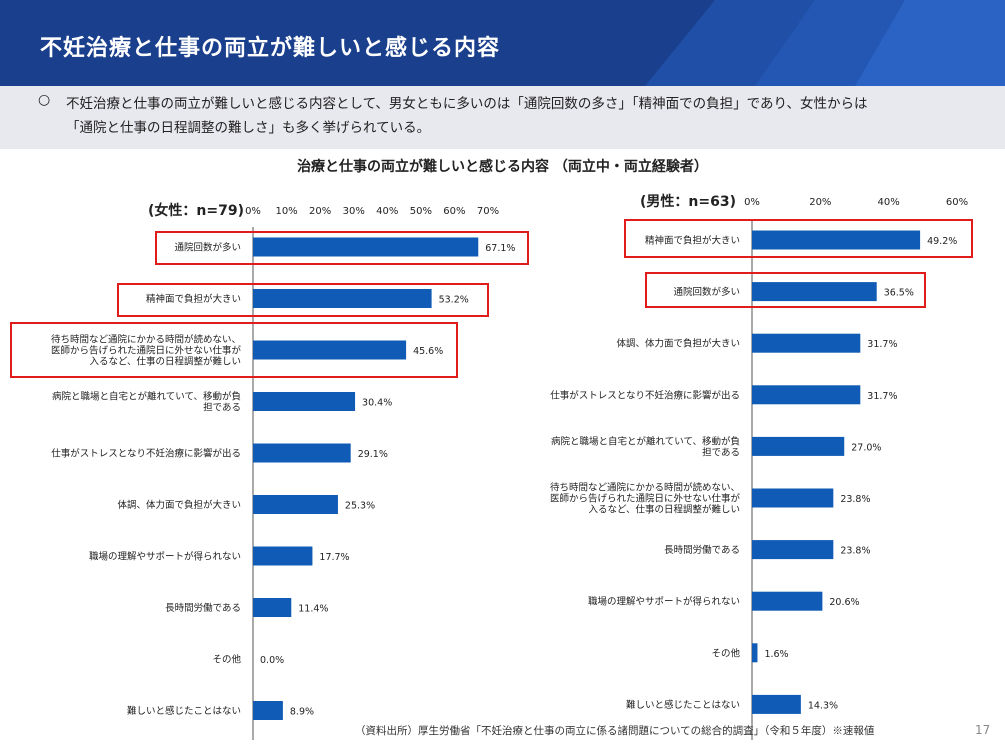  Describe the element at coordinates (334, 557) in the screenshot. I see `female-value-label: 17.7%` at that location.